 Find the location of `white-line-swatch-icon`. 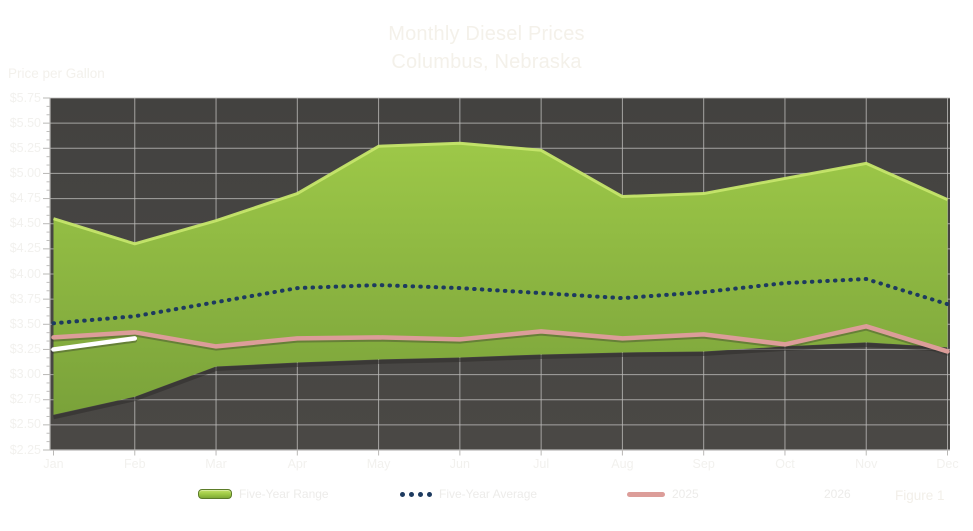

white-line-swatch-icon is located at coordinates (798, 494).